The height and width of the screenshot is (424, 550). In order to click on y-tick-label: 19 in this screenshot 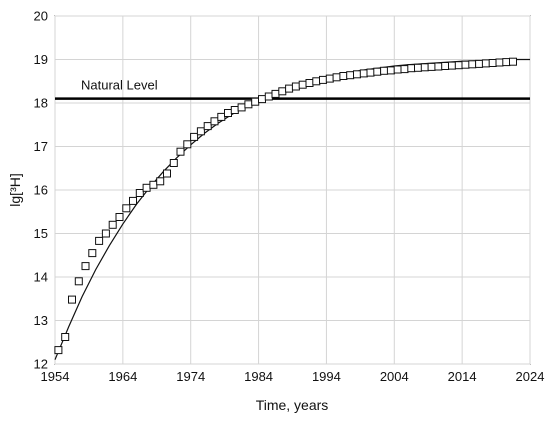, I will do `click(41, 59)`.